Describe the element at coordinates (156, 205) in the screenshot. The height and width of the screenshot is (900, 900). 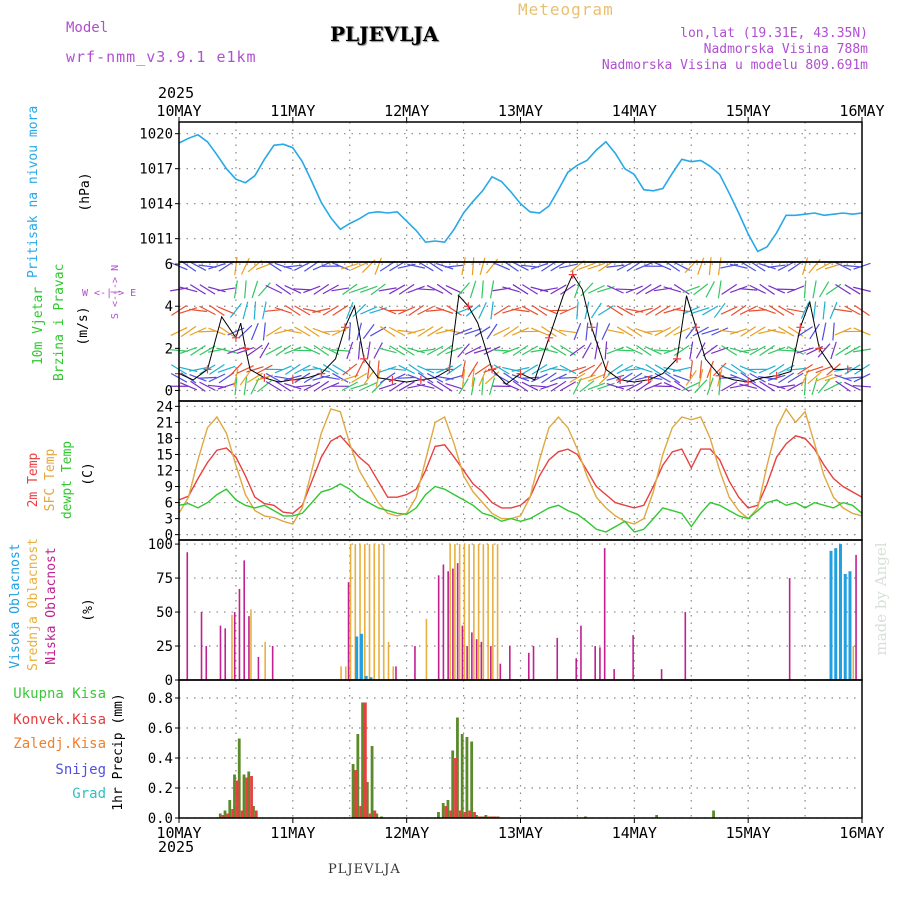
I see `y-tick-label: 1014` at that location.